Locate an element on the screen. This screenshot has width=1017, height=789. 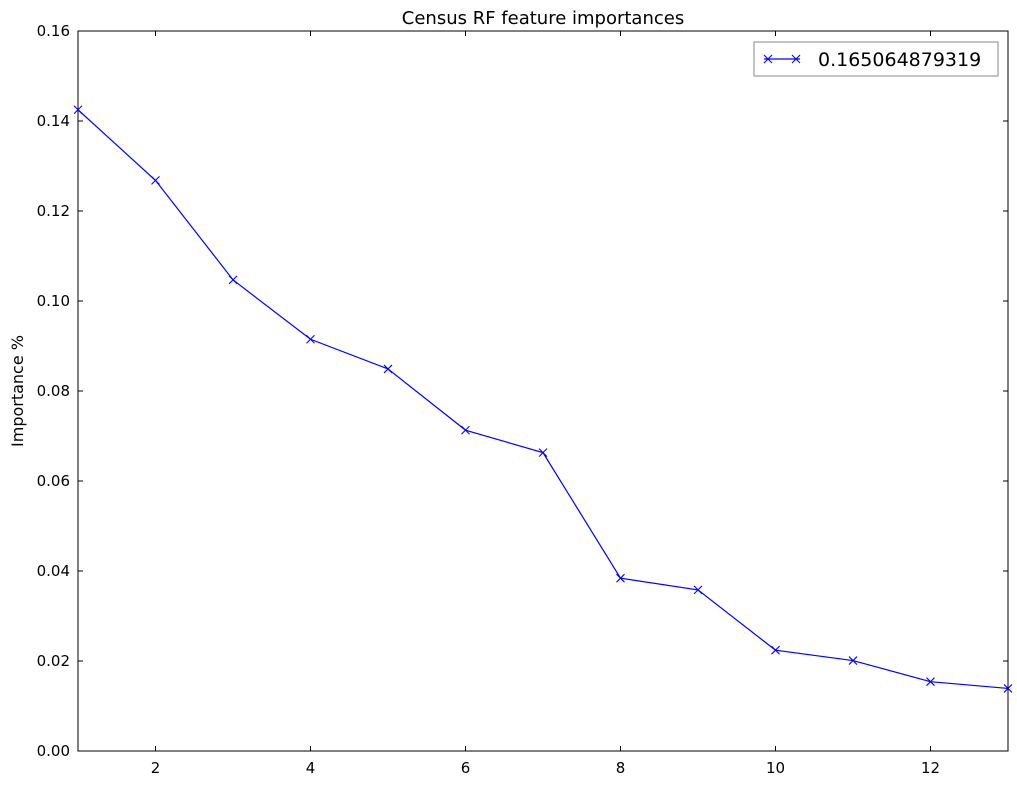
y-axis-label: Importance % is located at coordinates (17, 391).